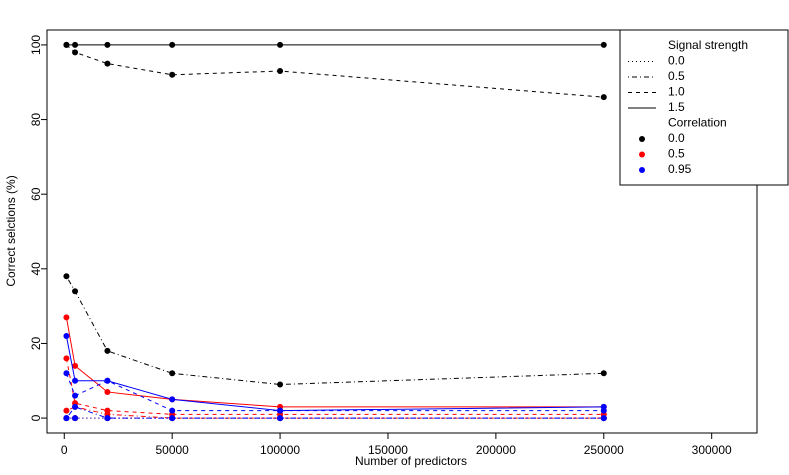 The image size is (789, 475). I want to click on legend-label: 0.95, so click(680, 169).